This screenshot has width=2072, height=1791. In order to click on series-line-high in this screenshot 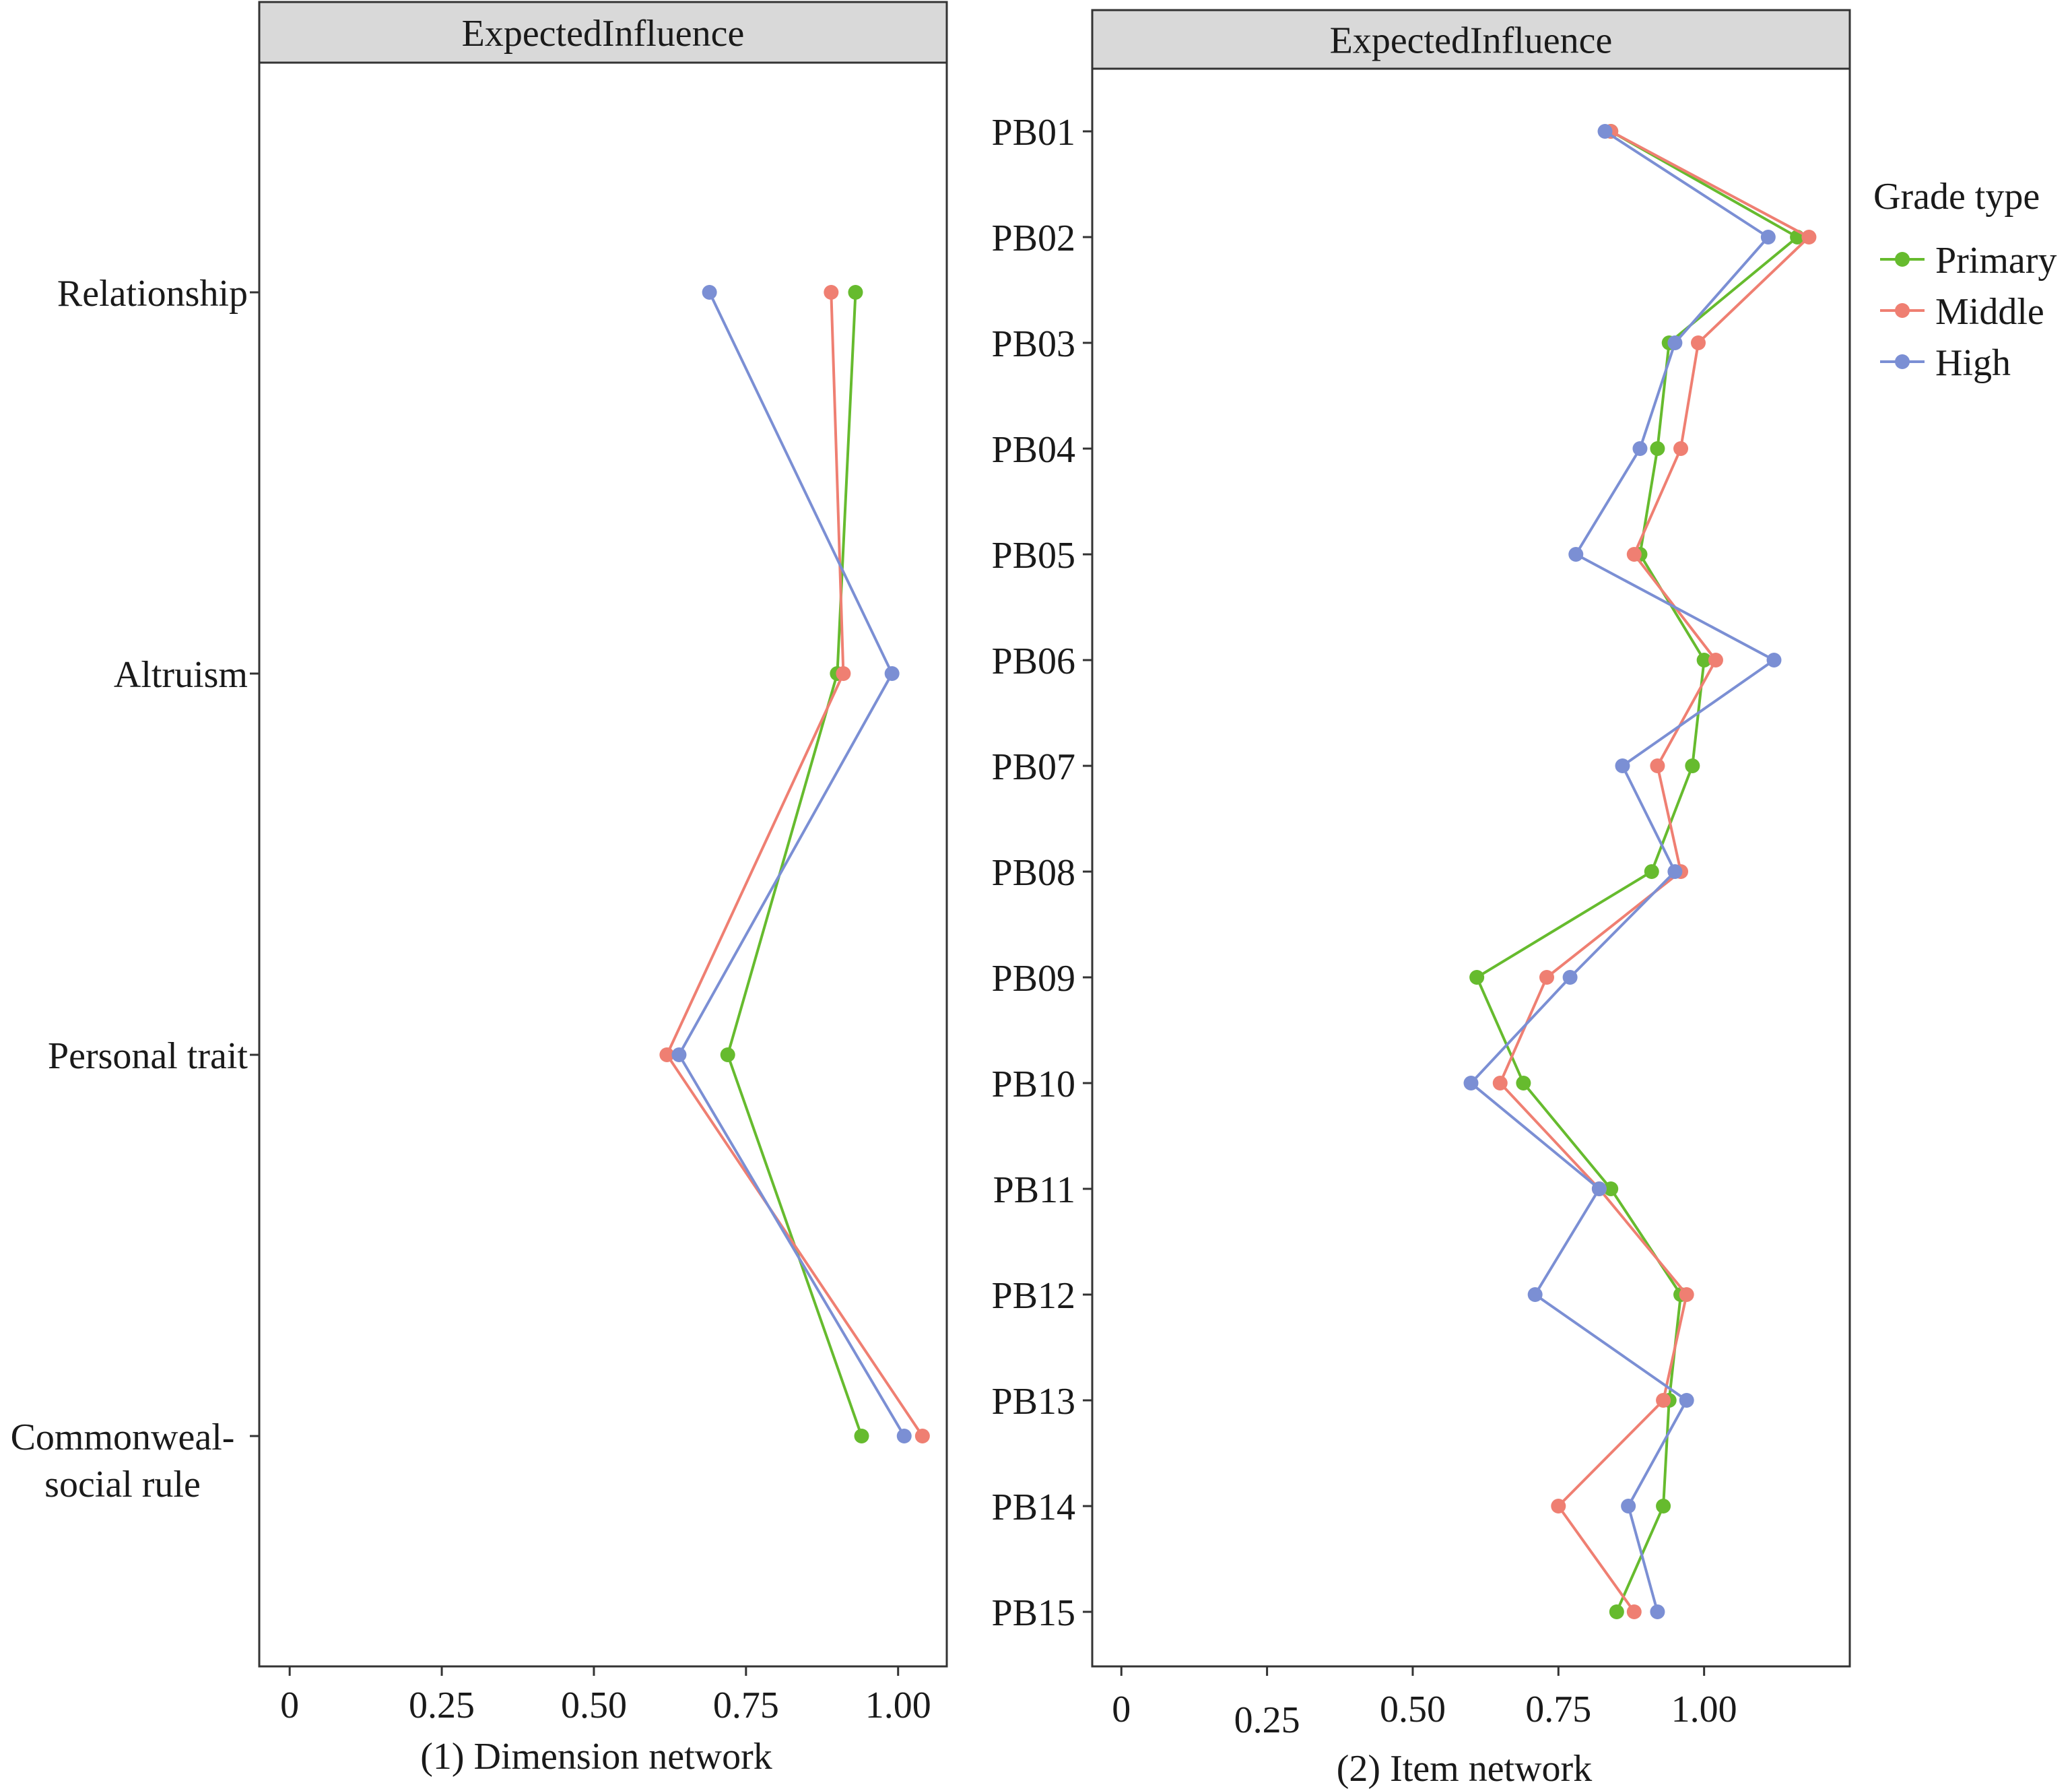, I will do `click(791, 864)`.